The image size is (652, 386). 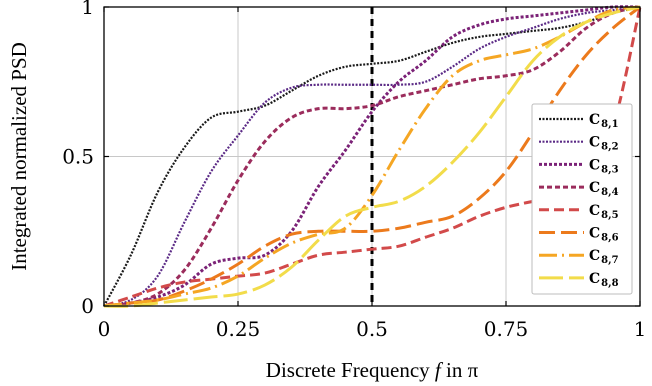 What do you see at coordinates (604, 235) in the screenshot?
I see `legend-label: C8,6` at bounding box center [604, 235].